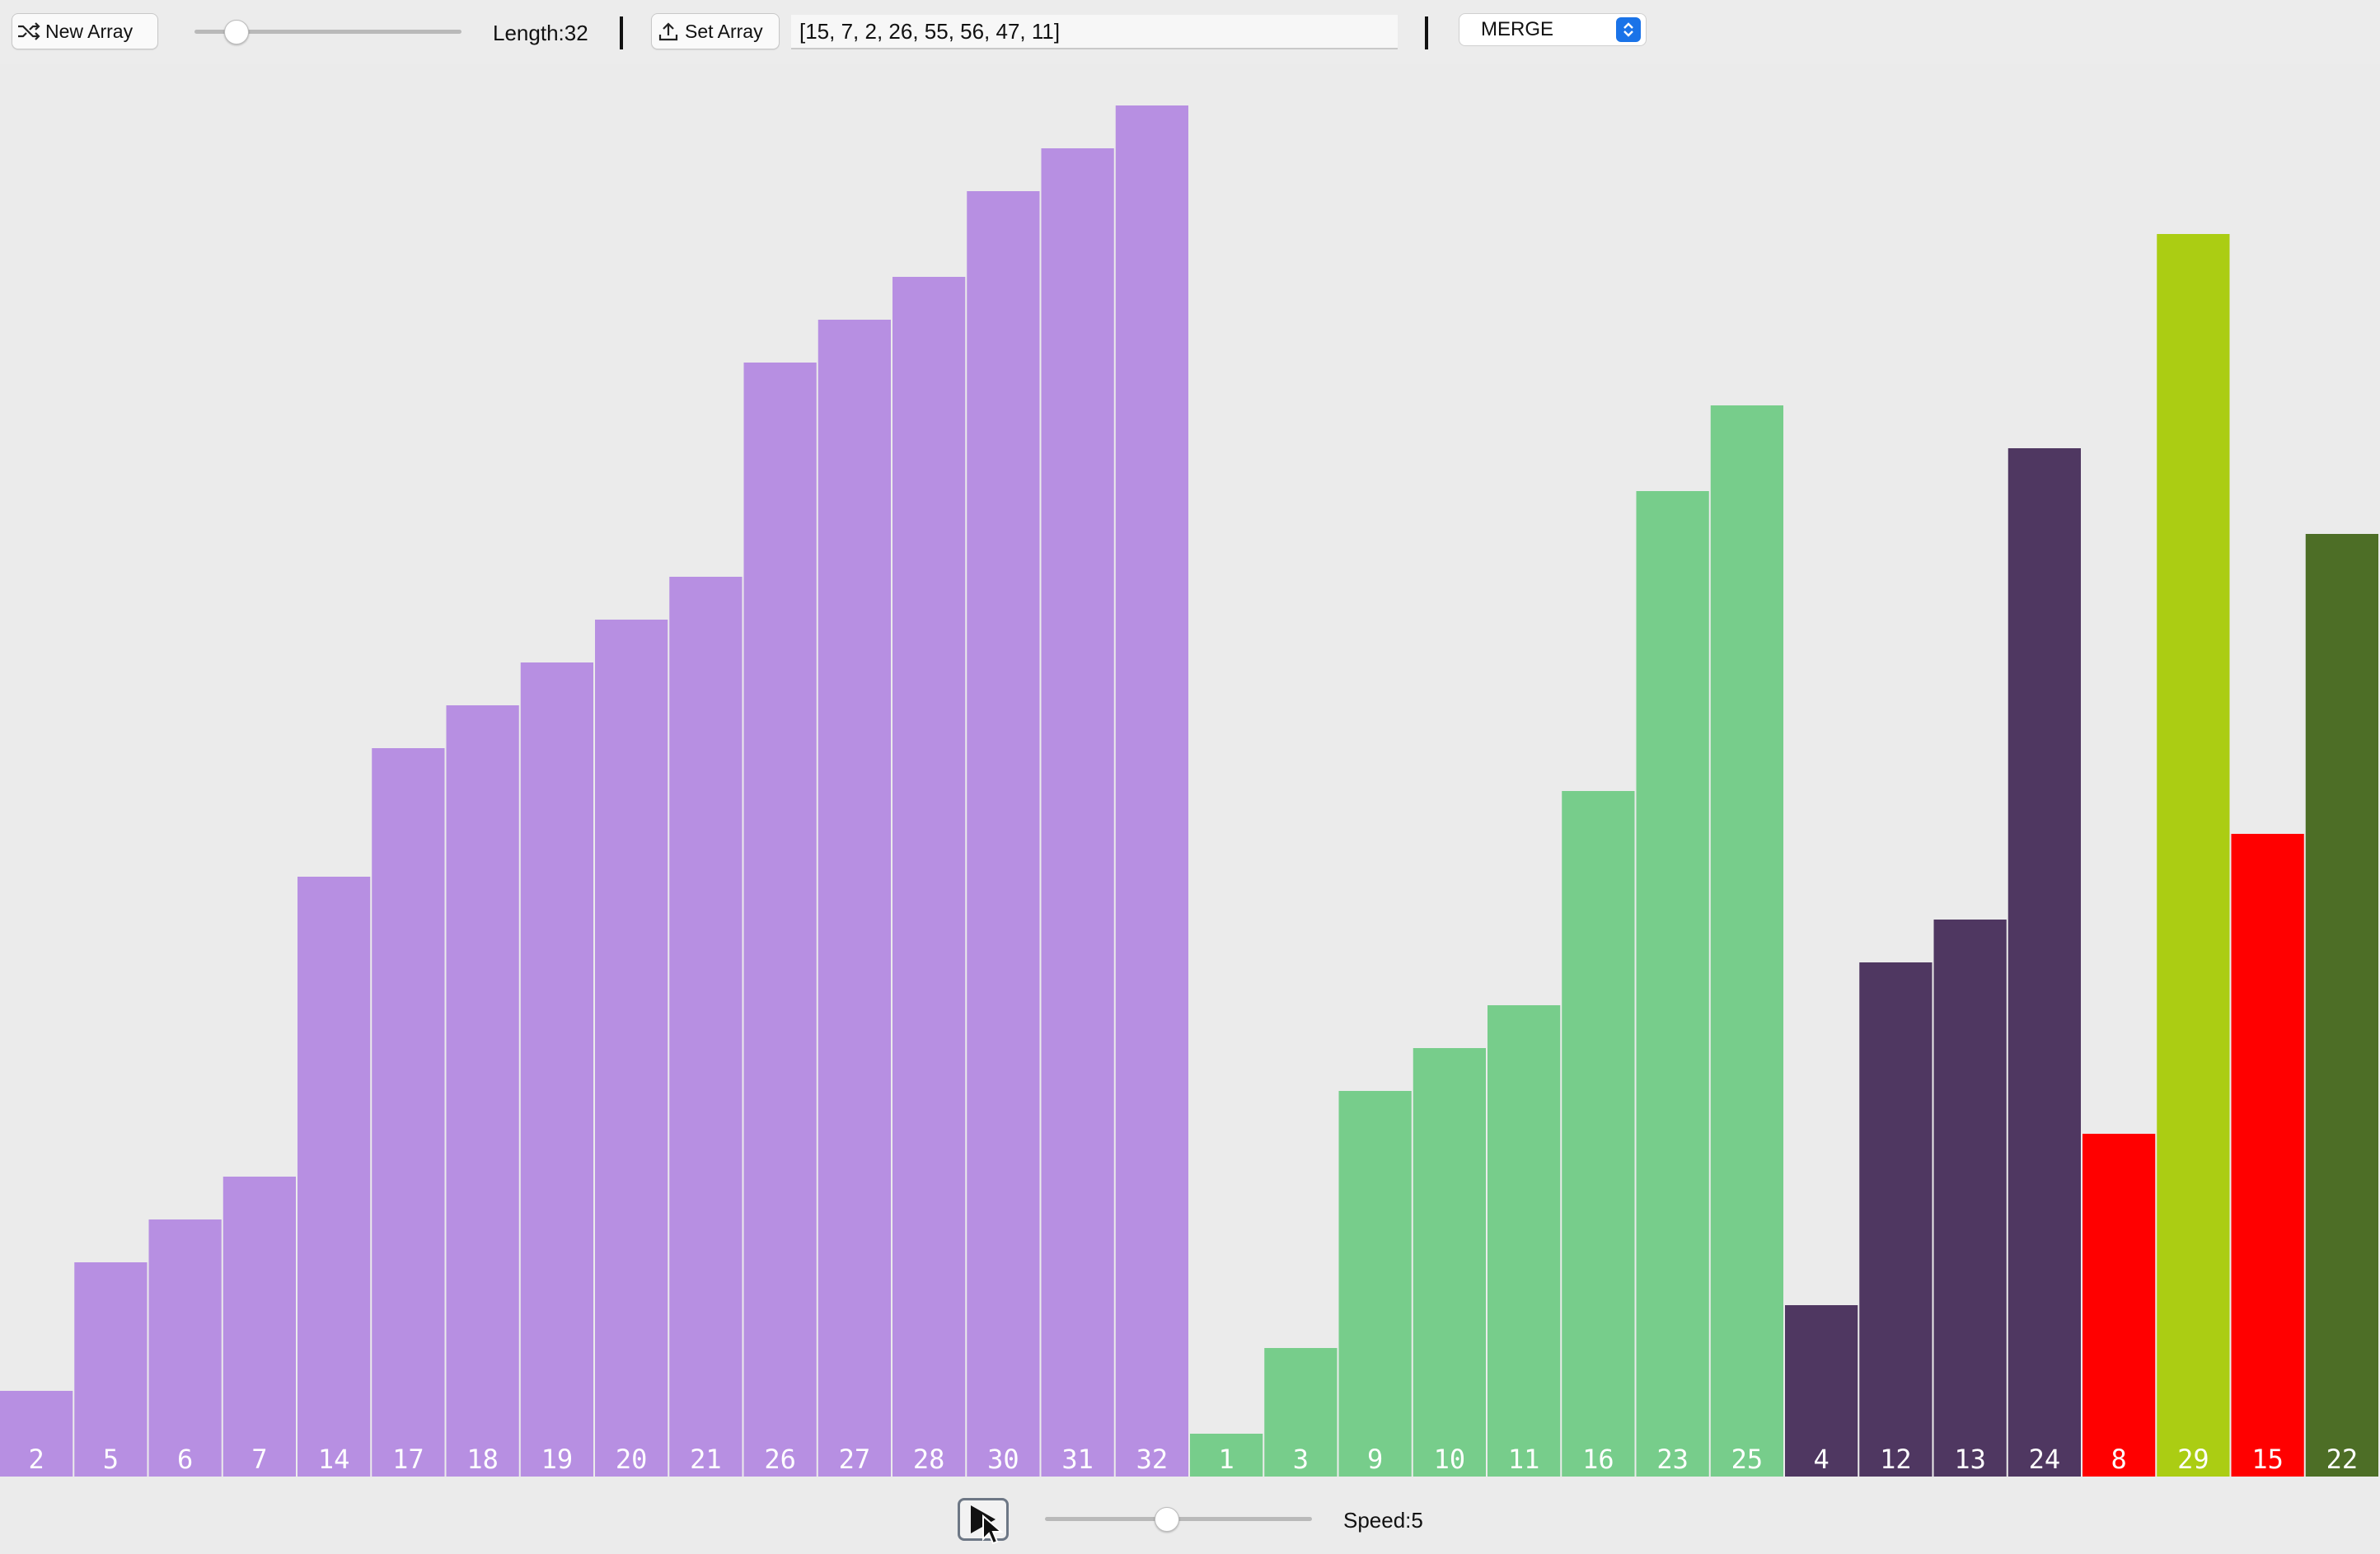 This screenshot has height=1554, width=2380. I want to click on new-array-label: New Array, so click(89, 31).